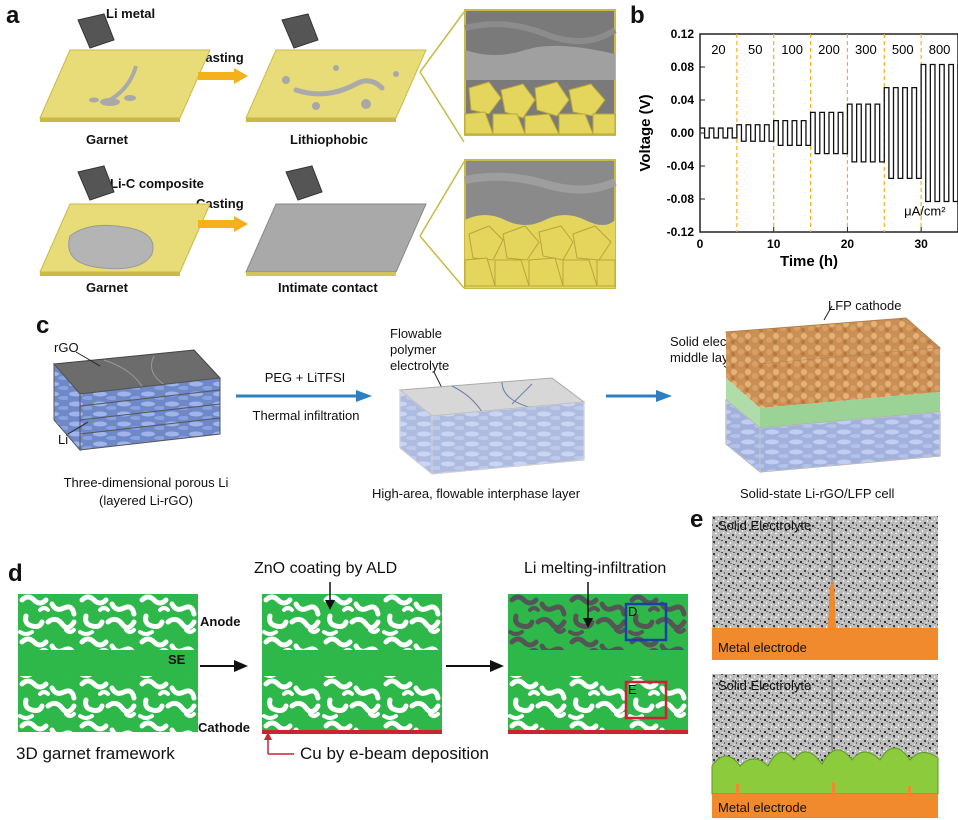  What do you see at coordinates (336, 85) in the screenshot?
I see `garnet-plate-top-right` at bounding box center [336, 85].